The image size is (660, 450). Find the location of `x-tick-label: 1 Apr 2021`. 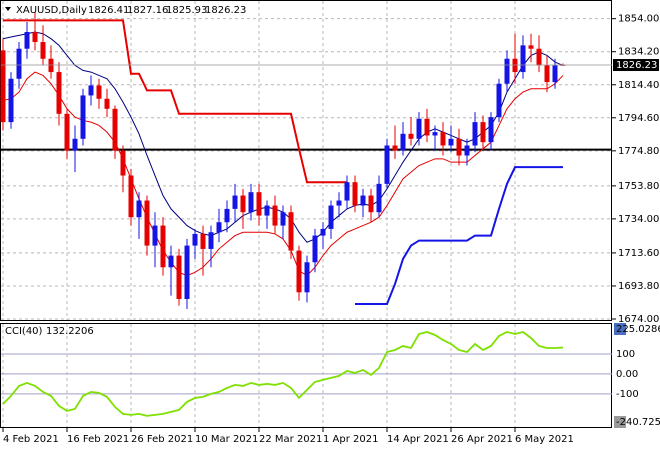

x-tick-label: 1 Apr 2021 is located at coordinates (350, 439).